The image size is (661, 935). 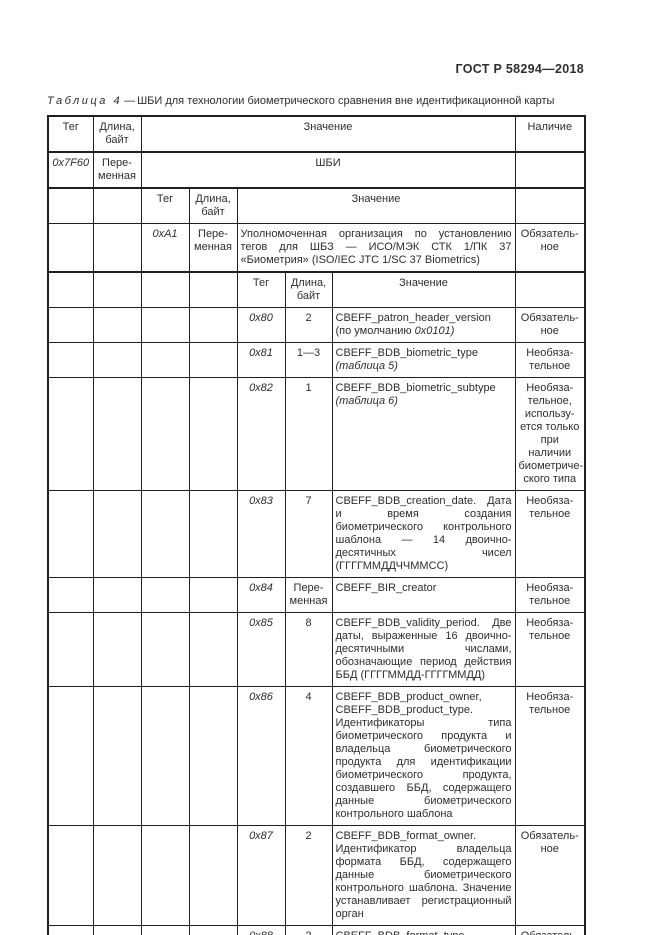 What do you see at coordinates (423, 360) in the screenshot?
I see `cell-value-0x81: CBEFF_BDB_biometric_type (таблица 5)` at bounding box center [423, 360].